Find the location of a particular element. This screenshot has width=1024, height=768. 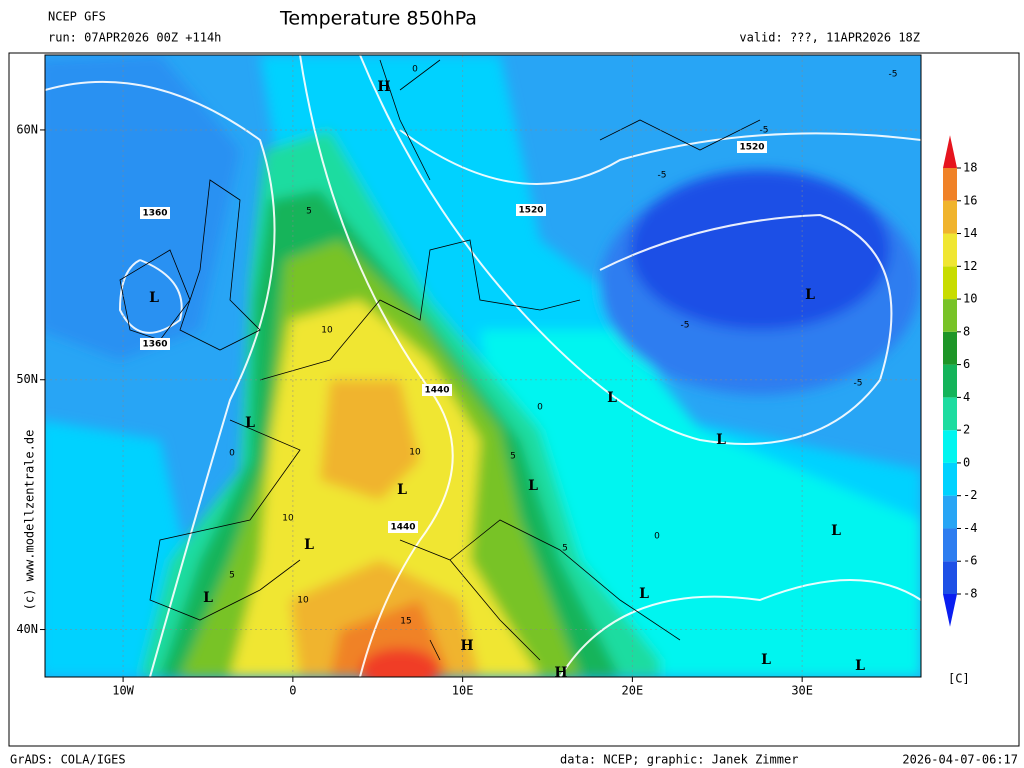

x-tick-label: 10W is located at coordinates (123, 691).